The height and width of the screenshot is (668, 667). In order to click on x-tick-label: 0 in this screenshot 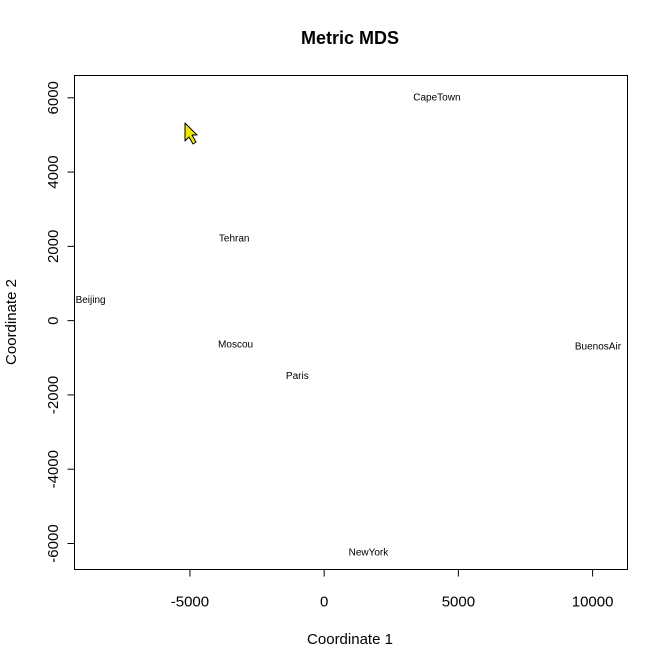, I will do `click(324, 602)`.